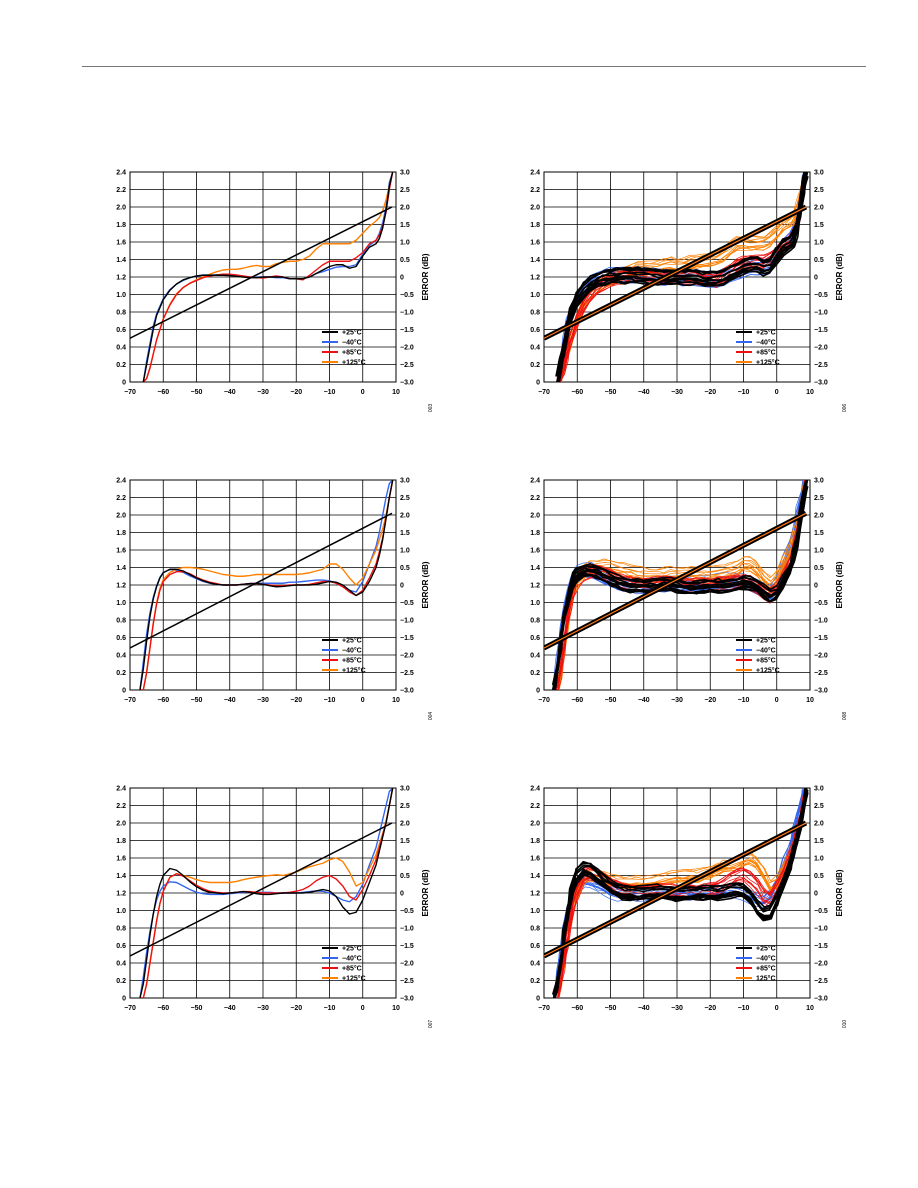 This screenshot has height=1188, width=918. I want to click on x-tick-label: −40, so click(644, 1008).